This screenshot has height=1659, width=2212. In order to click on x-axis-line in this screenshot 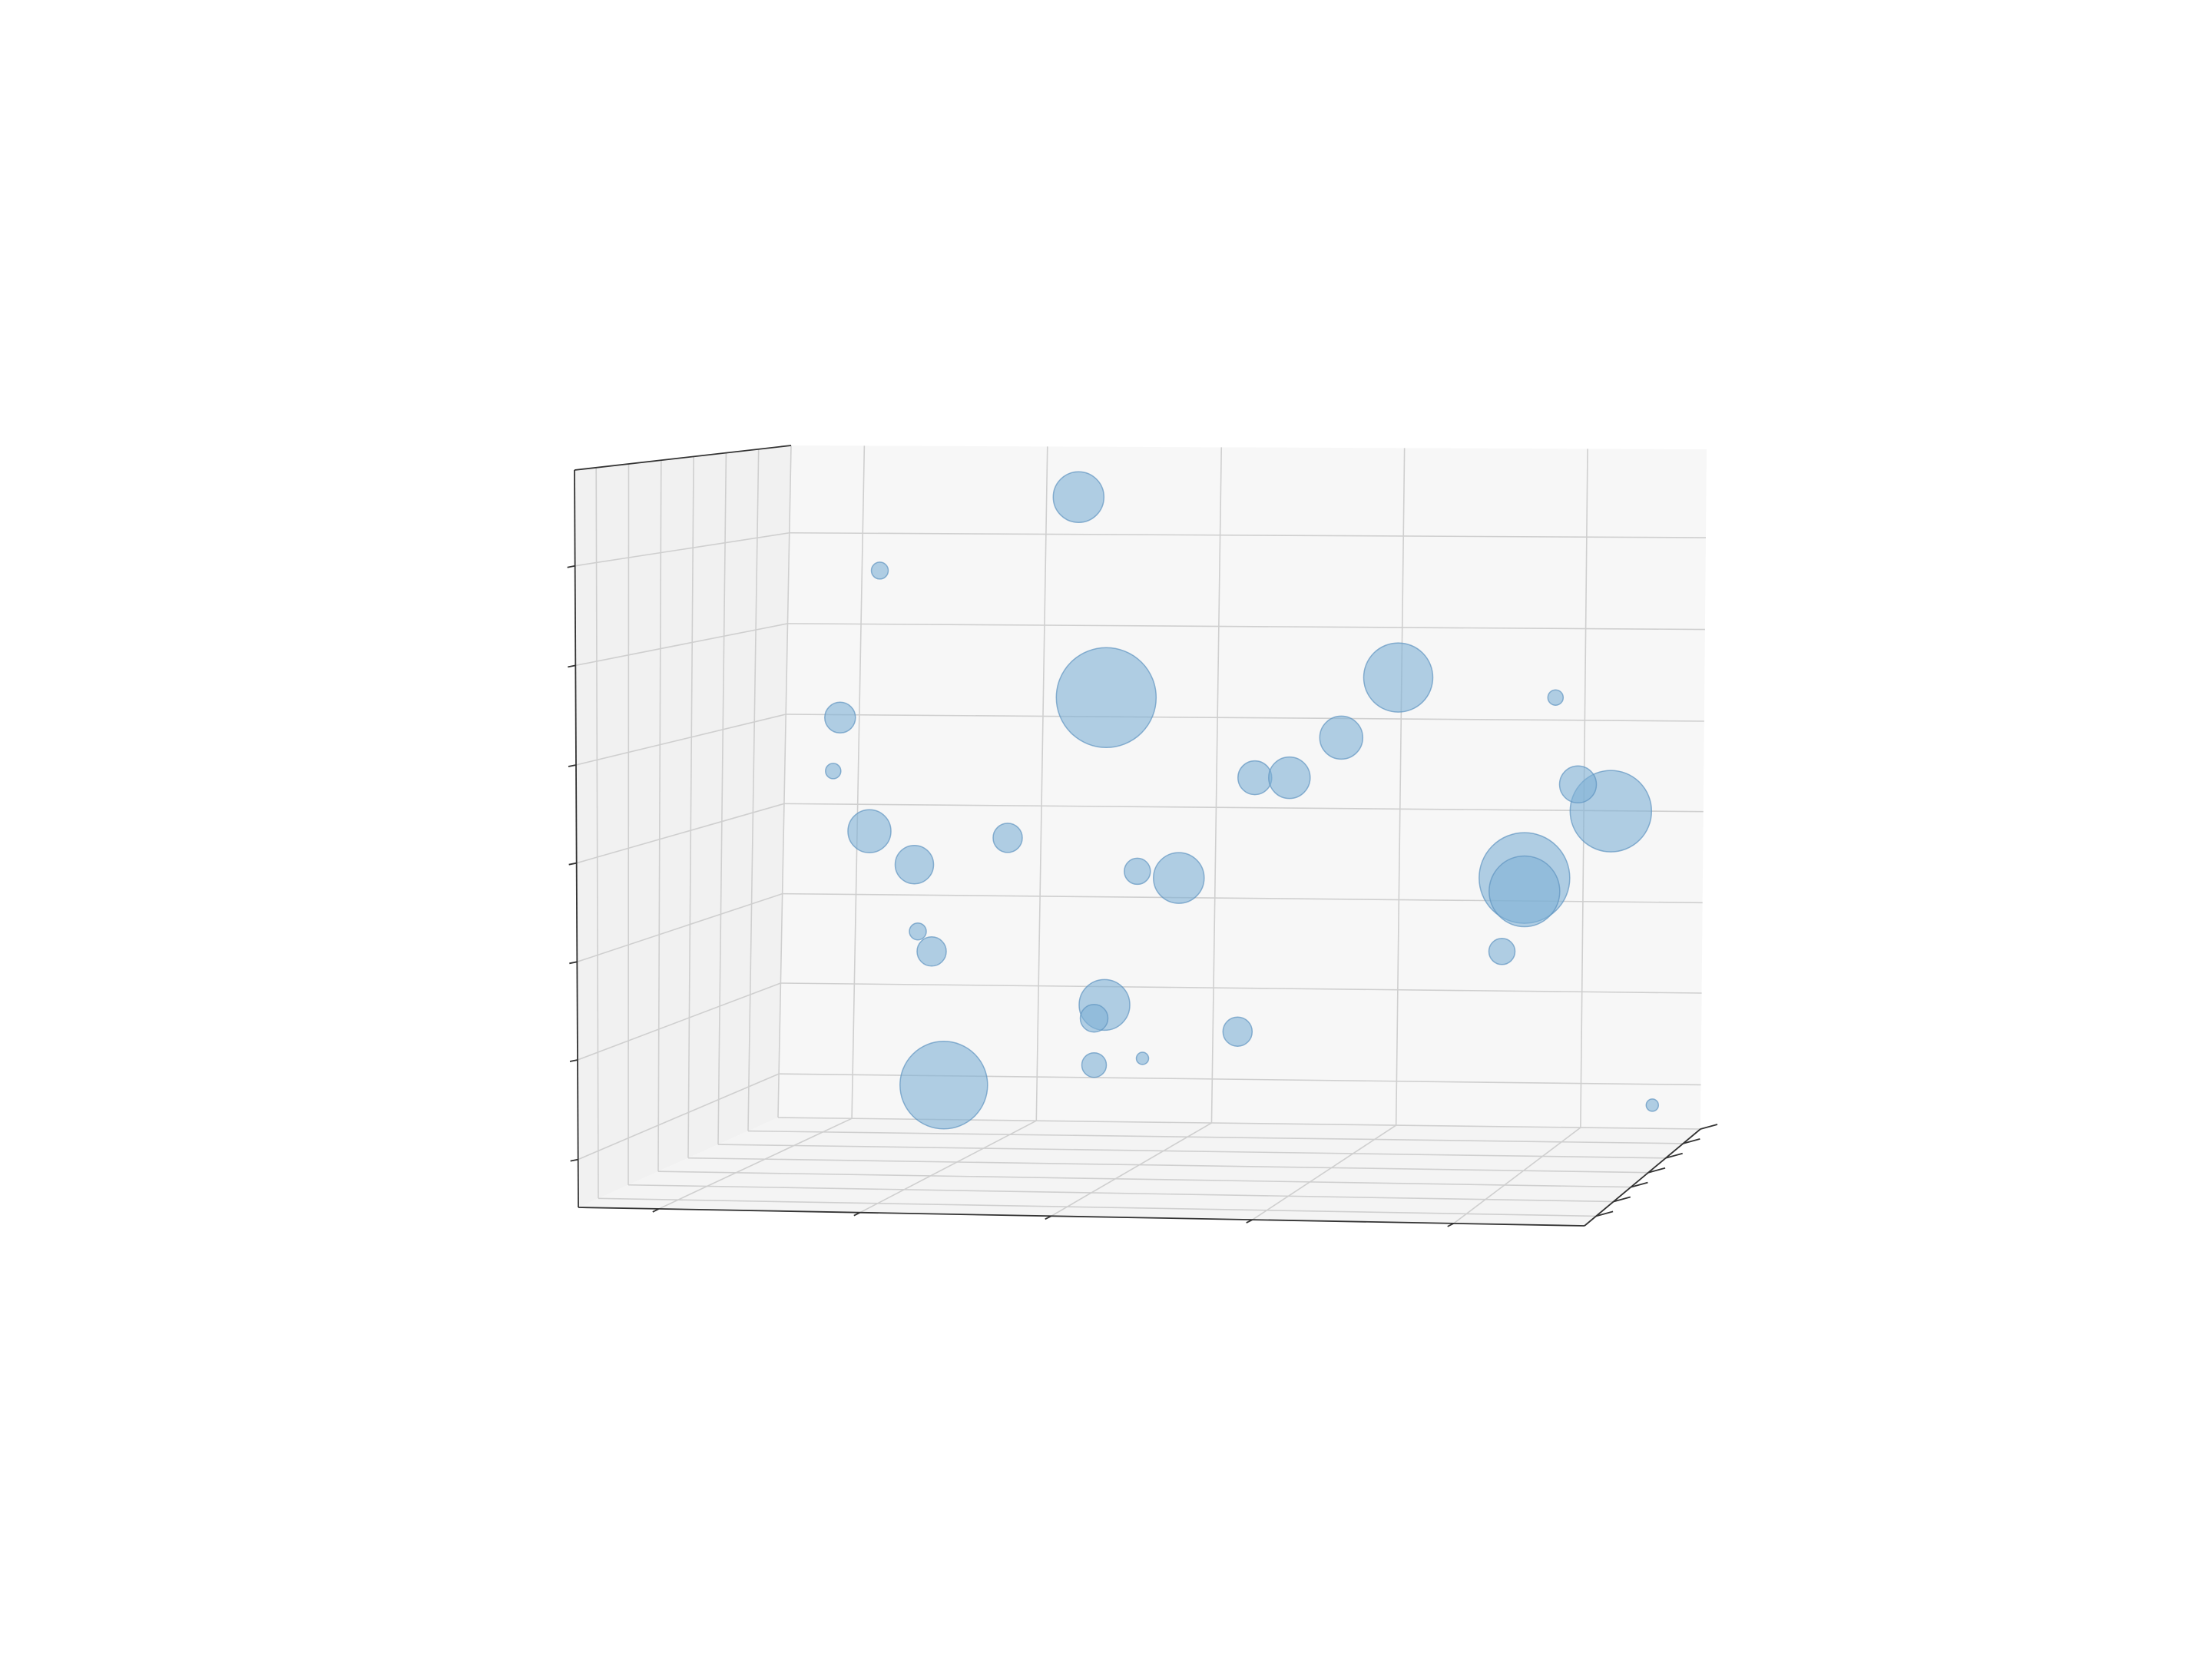, I will do `click(1081, 1217)`.